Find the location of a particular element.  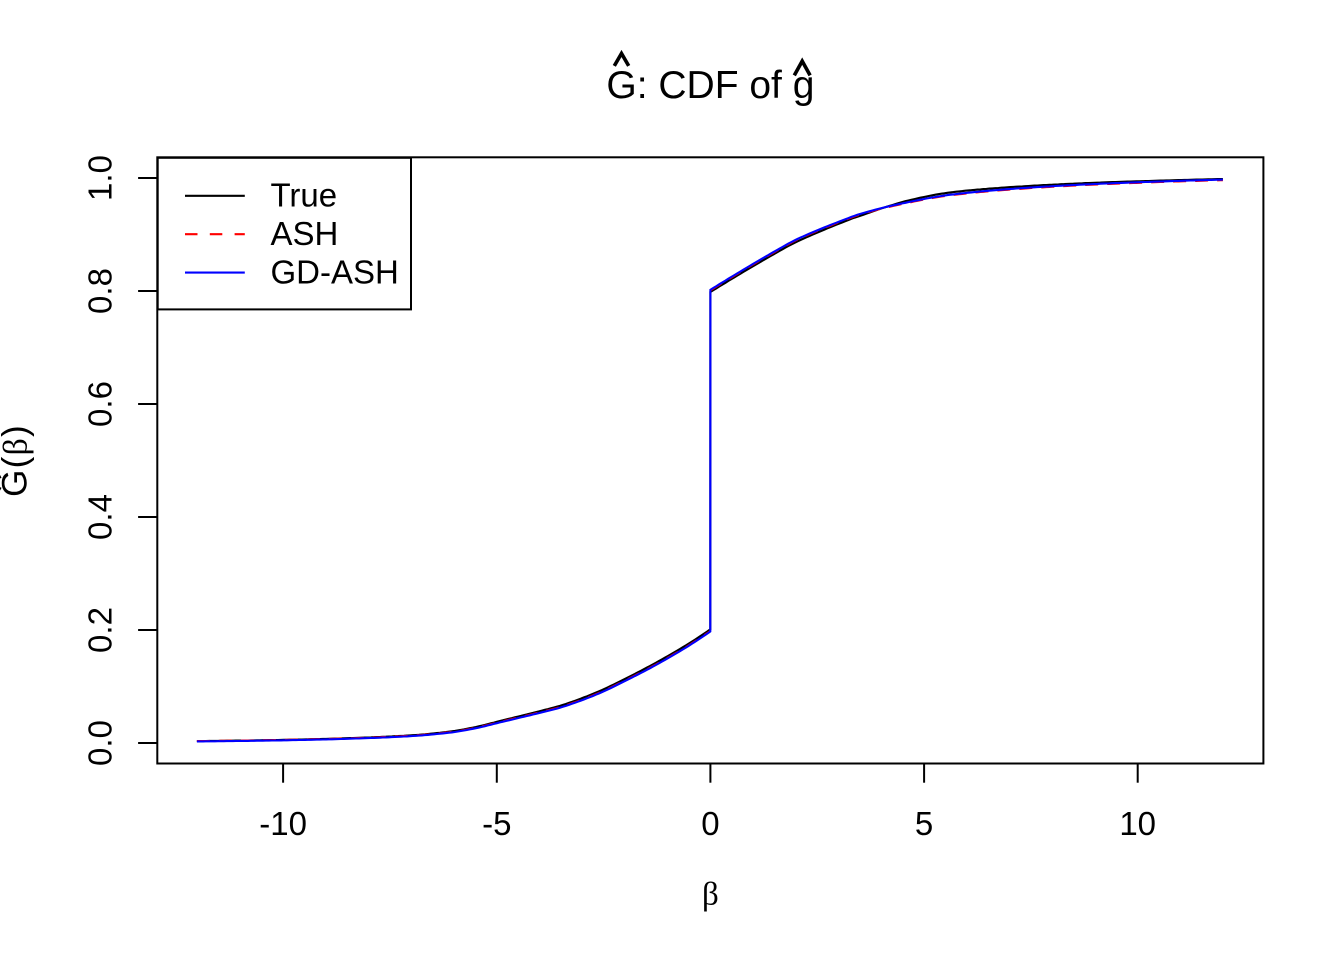

svg-text: G(β) is located at coordinates (17, 460).